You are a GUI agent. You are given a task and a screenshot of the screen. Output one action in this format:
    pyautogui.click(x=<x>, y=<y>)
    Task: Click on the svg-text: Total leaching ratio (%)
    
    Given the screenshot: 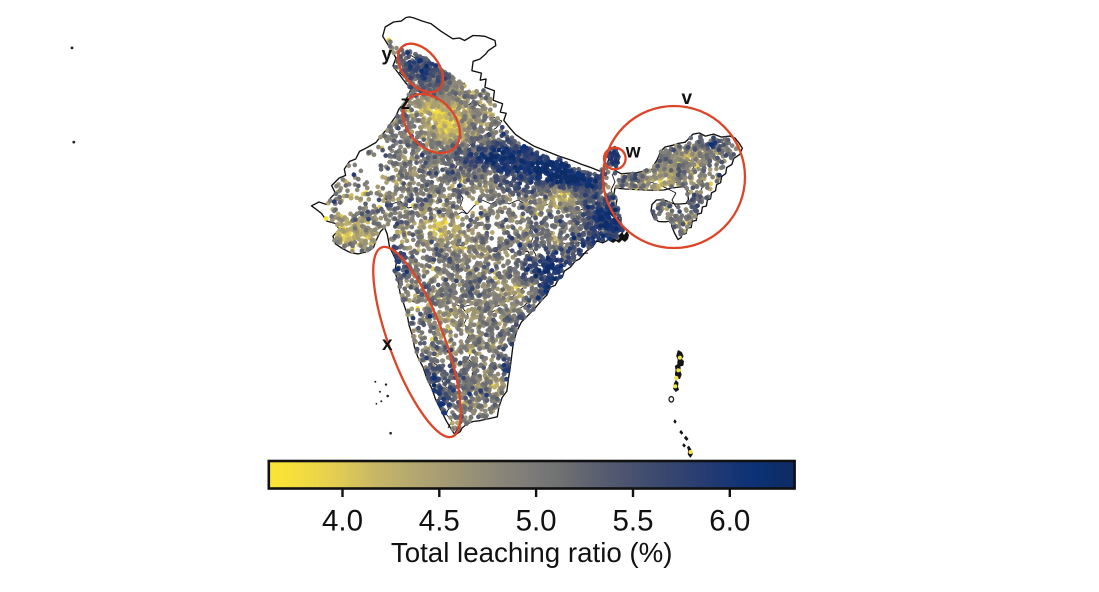 What is the action you would take?
    pyautogui.click(x=532, y=552)
    